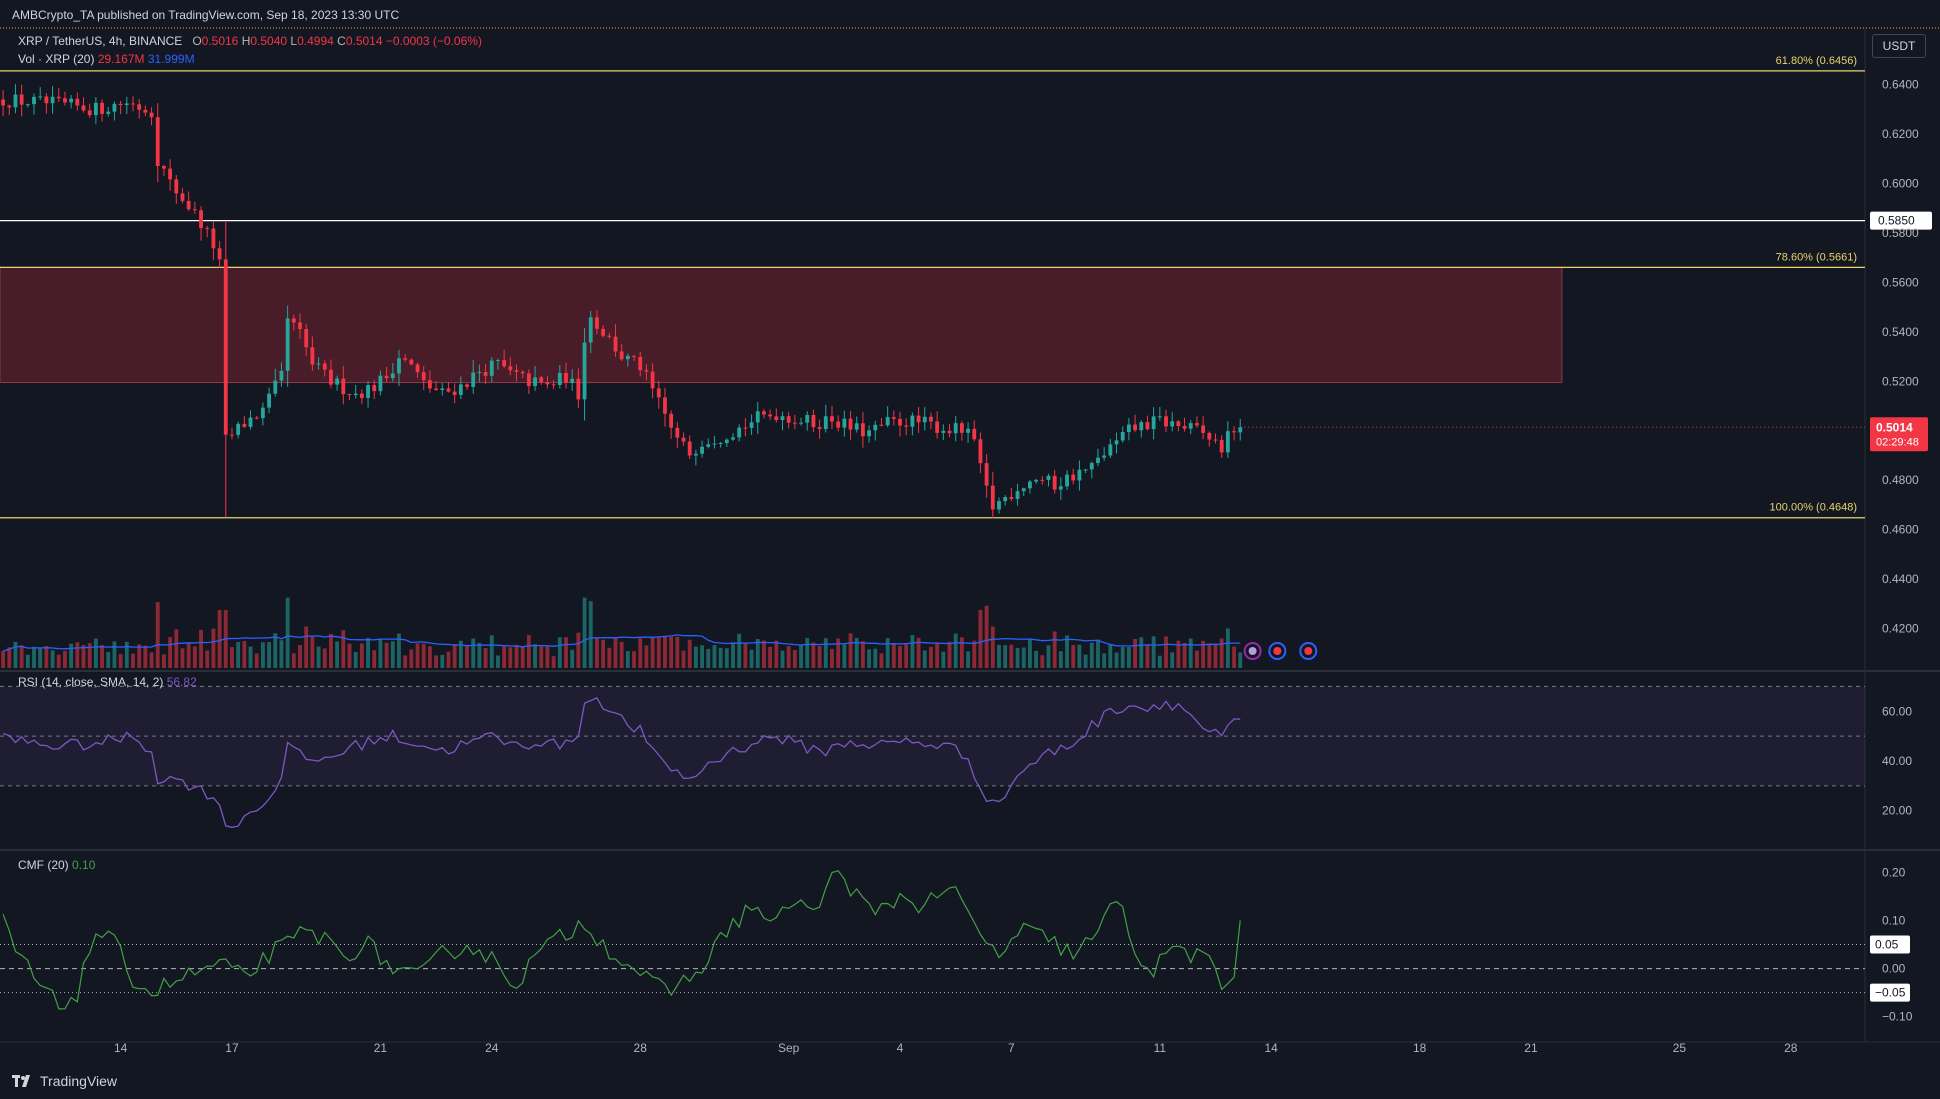 The height and width of the screenshot is (1099, 1940). I want to click on volume-ma-line, so click(621, 643).